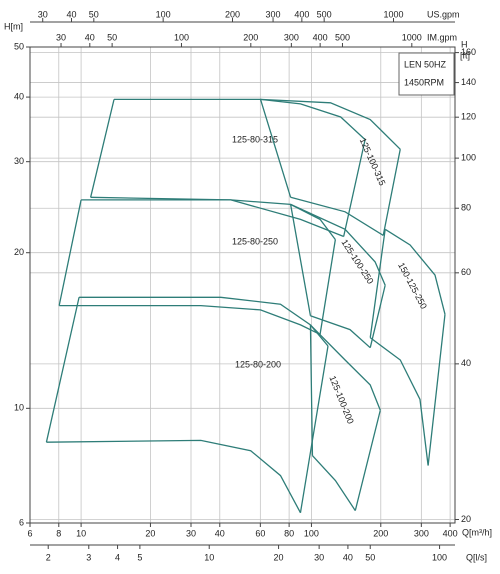 The image size is (500, 574). I want to click on x-tick-label: 10, so click(81, 533).